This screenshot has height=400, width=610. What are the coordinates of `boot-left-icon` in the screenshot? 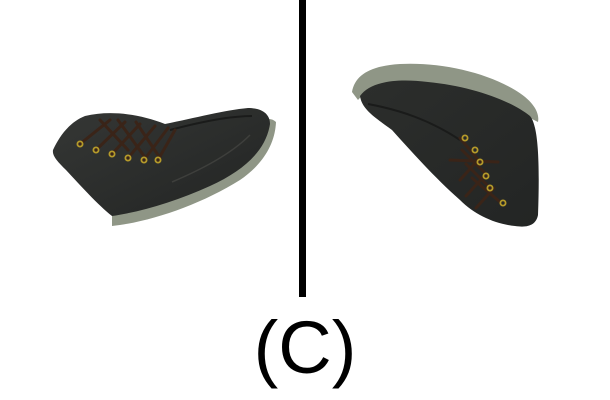 It's located at (164, 167).